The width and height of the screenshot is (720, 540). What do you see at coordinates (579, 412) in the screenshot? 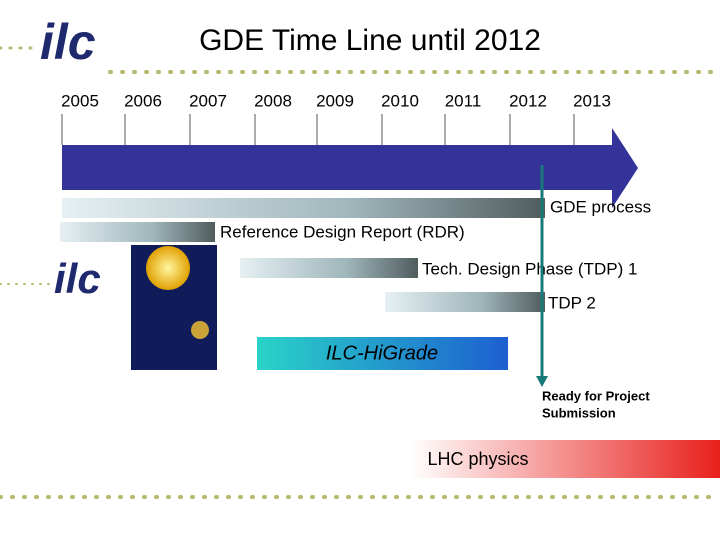
I see `milestone-label: Submission` at bounding box center [579, 412].